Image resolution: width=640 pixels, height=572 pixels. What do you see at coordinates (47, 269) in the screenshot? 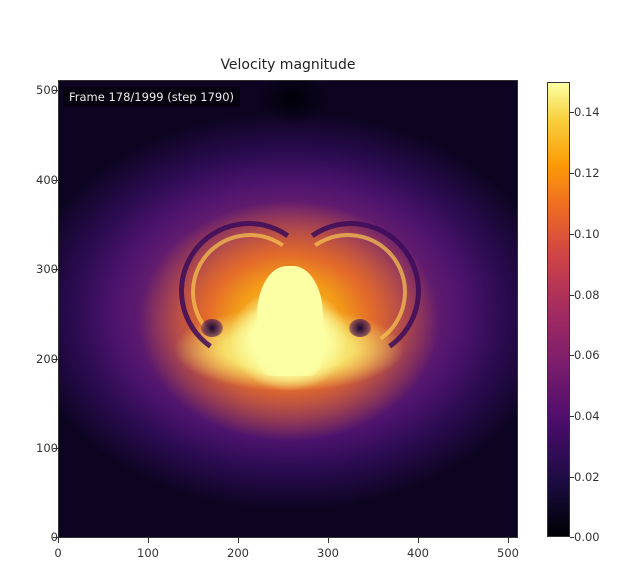
I see `y-tick-label-300: 300` at bounding box center [47, 269].